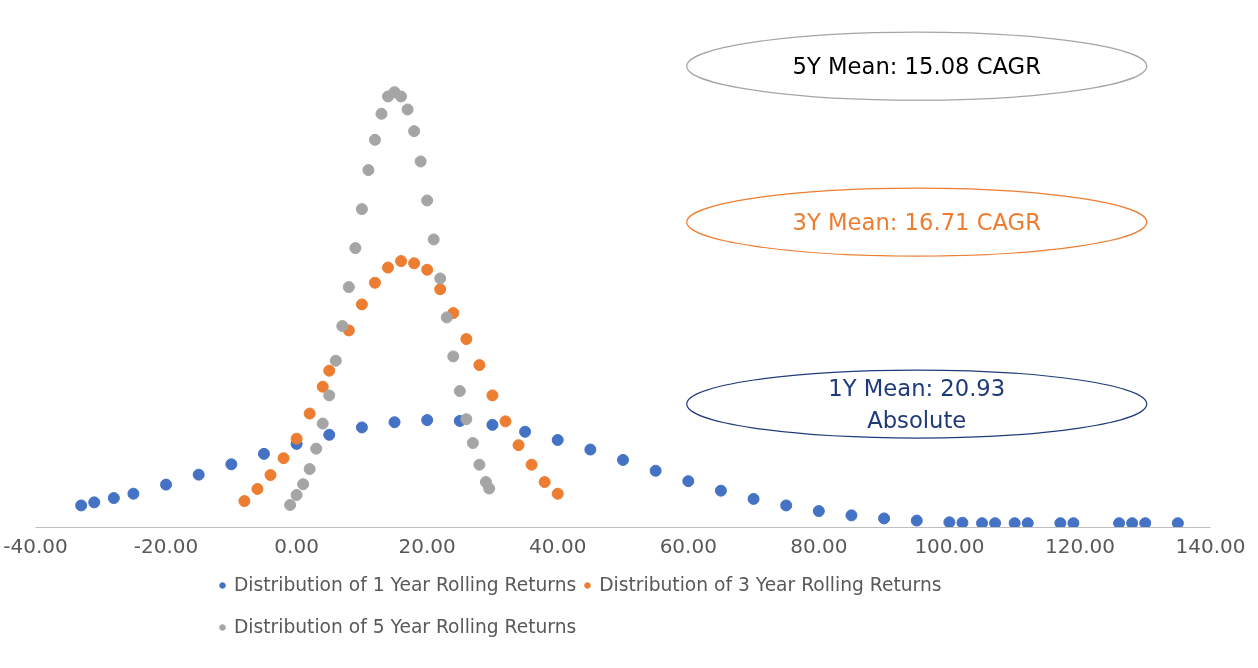 This screenshot has height=668, width=1258. What do you see at coordinates (917, 222) in the screenshot?
I see `annotation: 3Y Mean: 16.71 CAGR` at bounding box center [917, 222].